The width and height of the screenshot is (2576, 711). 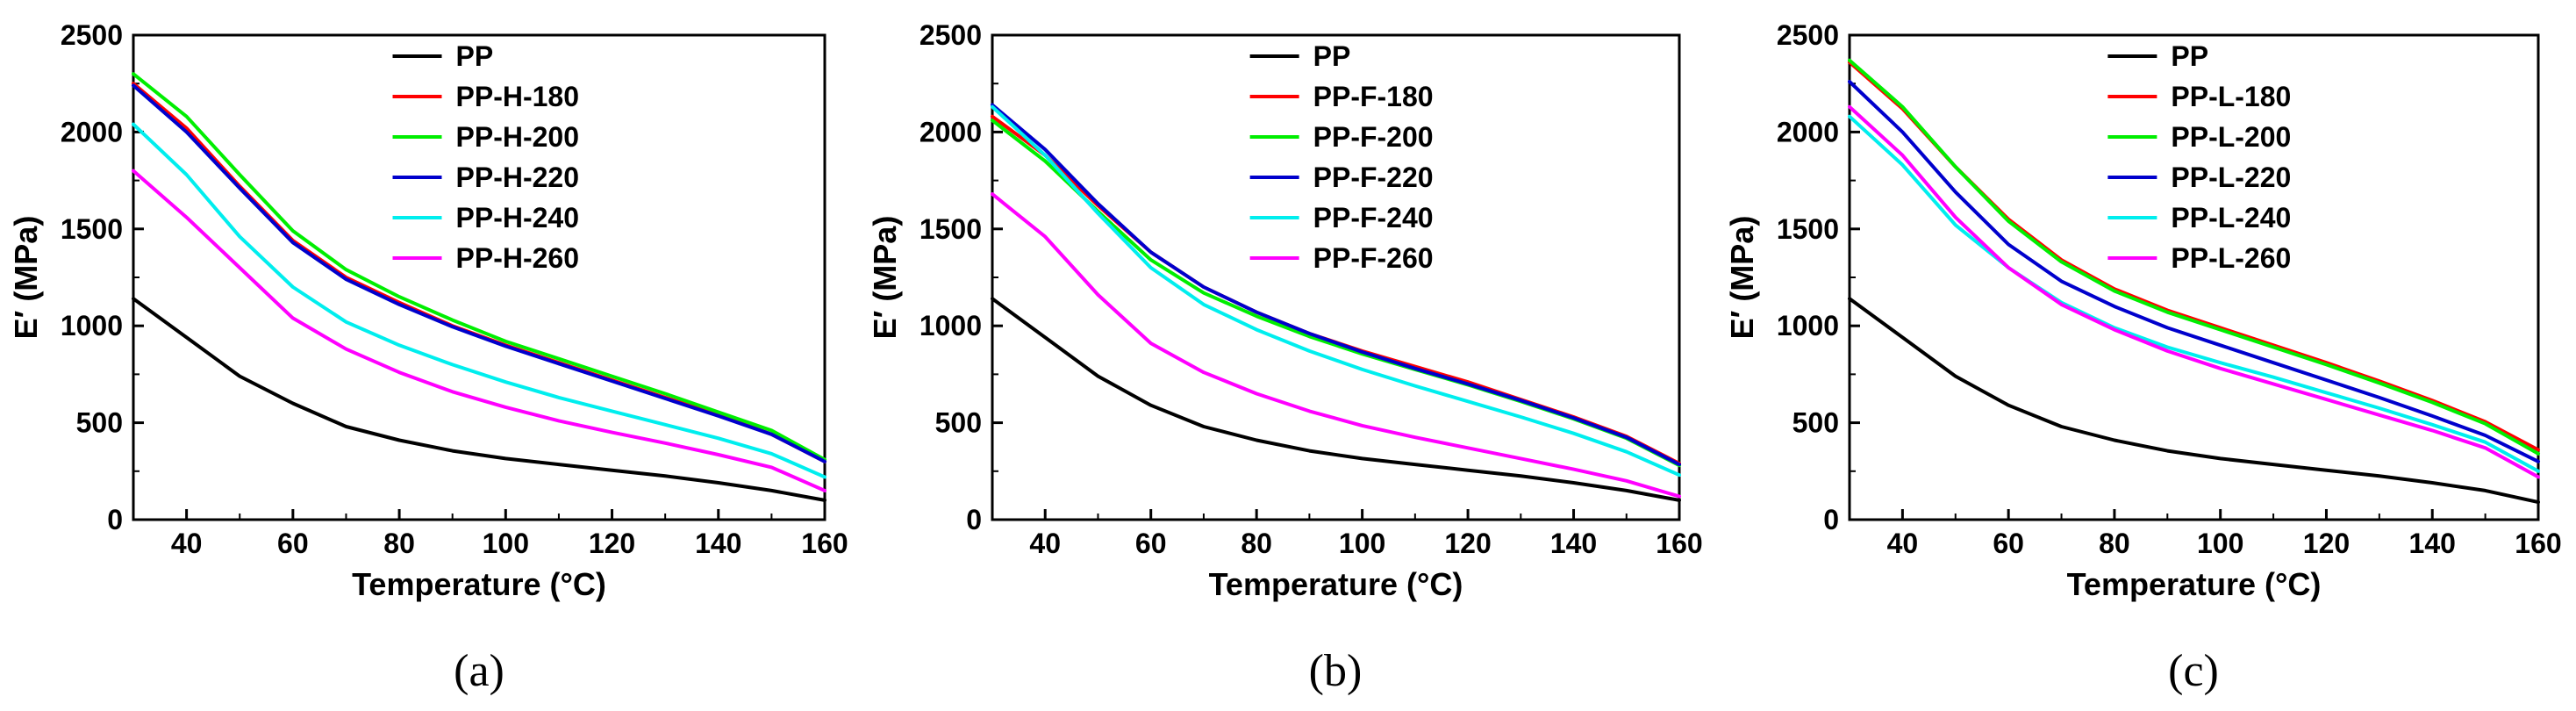 I want to click on legend-label: PP-L-240, so click(x=2231, y=218).